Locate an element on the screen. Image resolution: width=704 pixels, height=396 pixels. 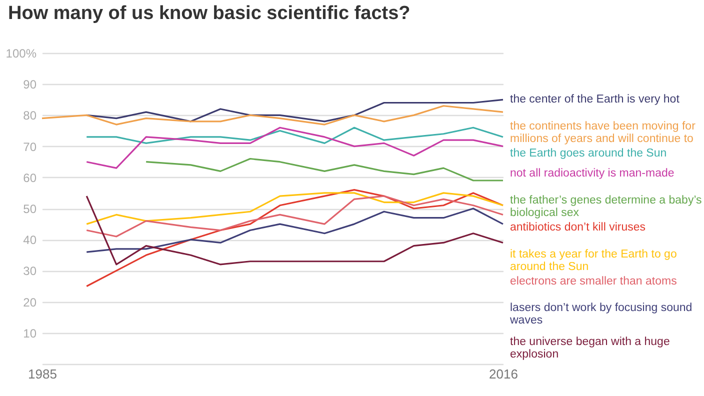
series-label: not all radioactivity is man-made is located at coordinates (592, 174).